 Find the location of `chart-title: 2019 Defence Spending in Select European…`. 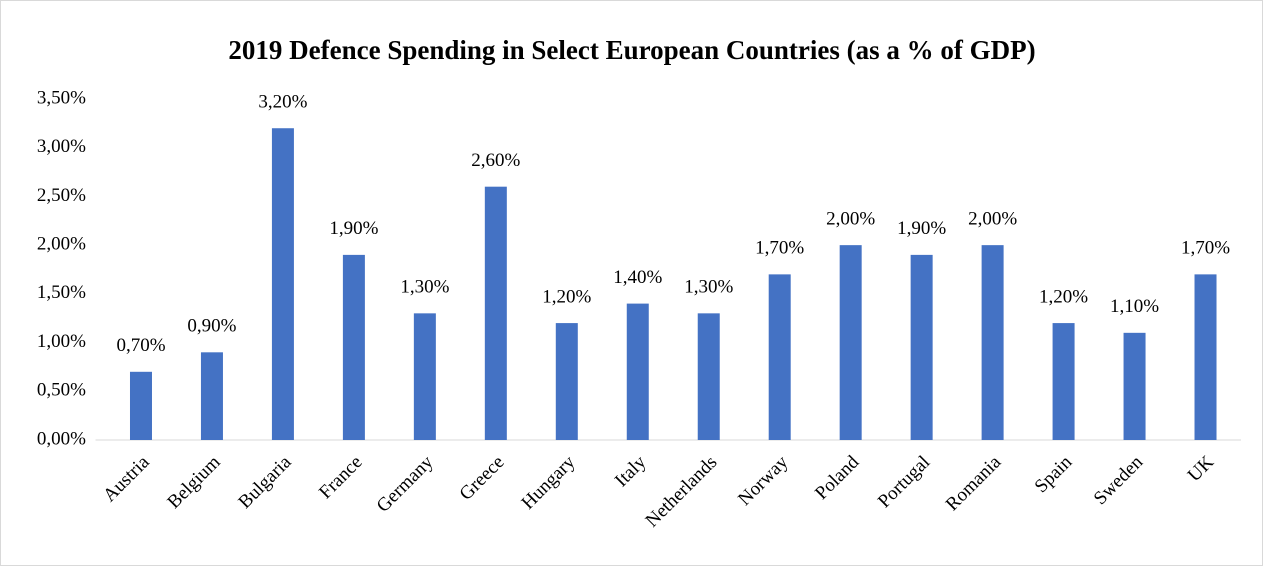

chart-title: 2019 Defence Spending in Select European… is located at coordinates (631, 50).